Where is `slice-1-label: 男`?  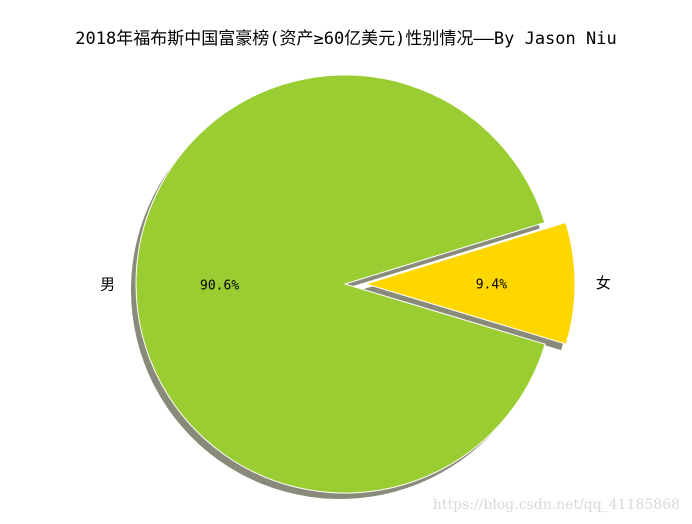
slice-1-label: 男 is located at coordinates (107, 285).